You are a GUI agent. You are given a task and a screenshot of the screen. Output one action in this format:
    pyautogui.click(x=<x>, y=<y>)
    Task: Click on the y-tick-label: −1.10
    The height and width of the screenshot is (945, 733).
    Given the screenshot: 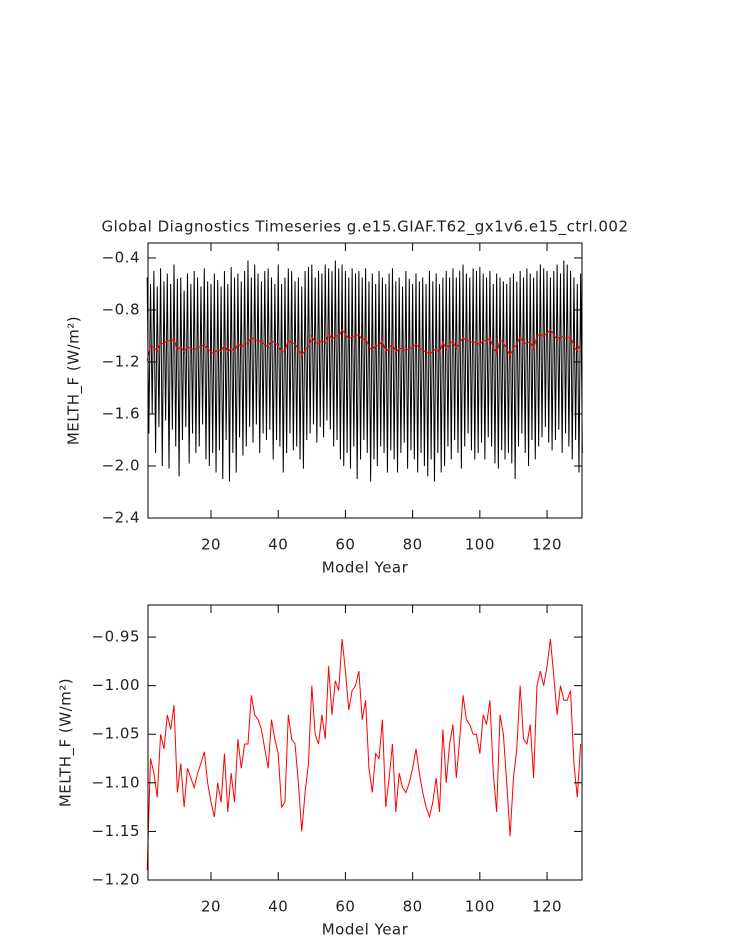 What is the action you would take?
    pyautogui.click(x=116, y=782)
    